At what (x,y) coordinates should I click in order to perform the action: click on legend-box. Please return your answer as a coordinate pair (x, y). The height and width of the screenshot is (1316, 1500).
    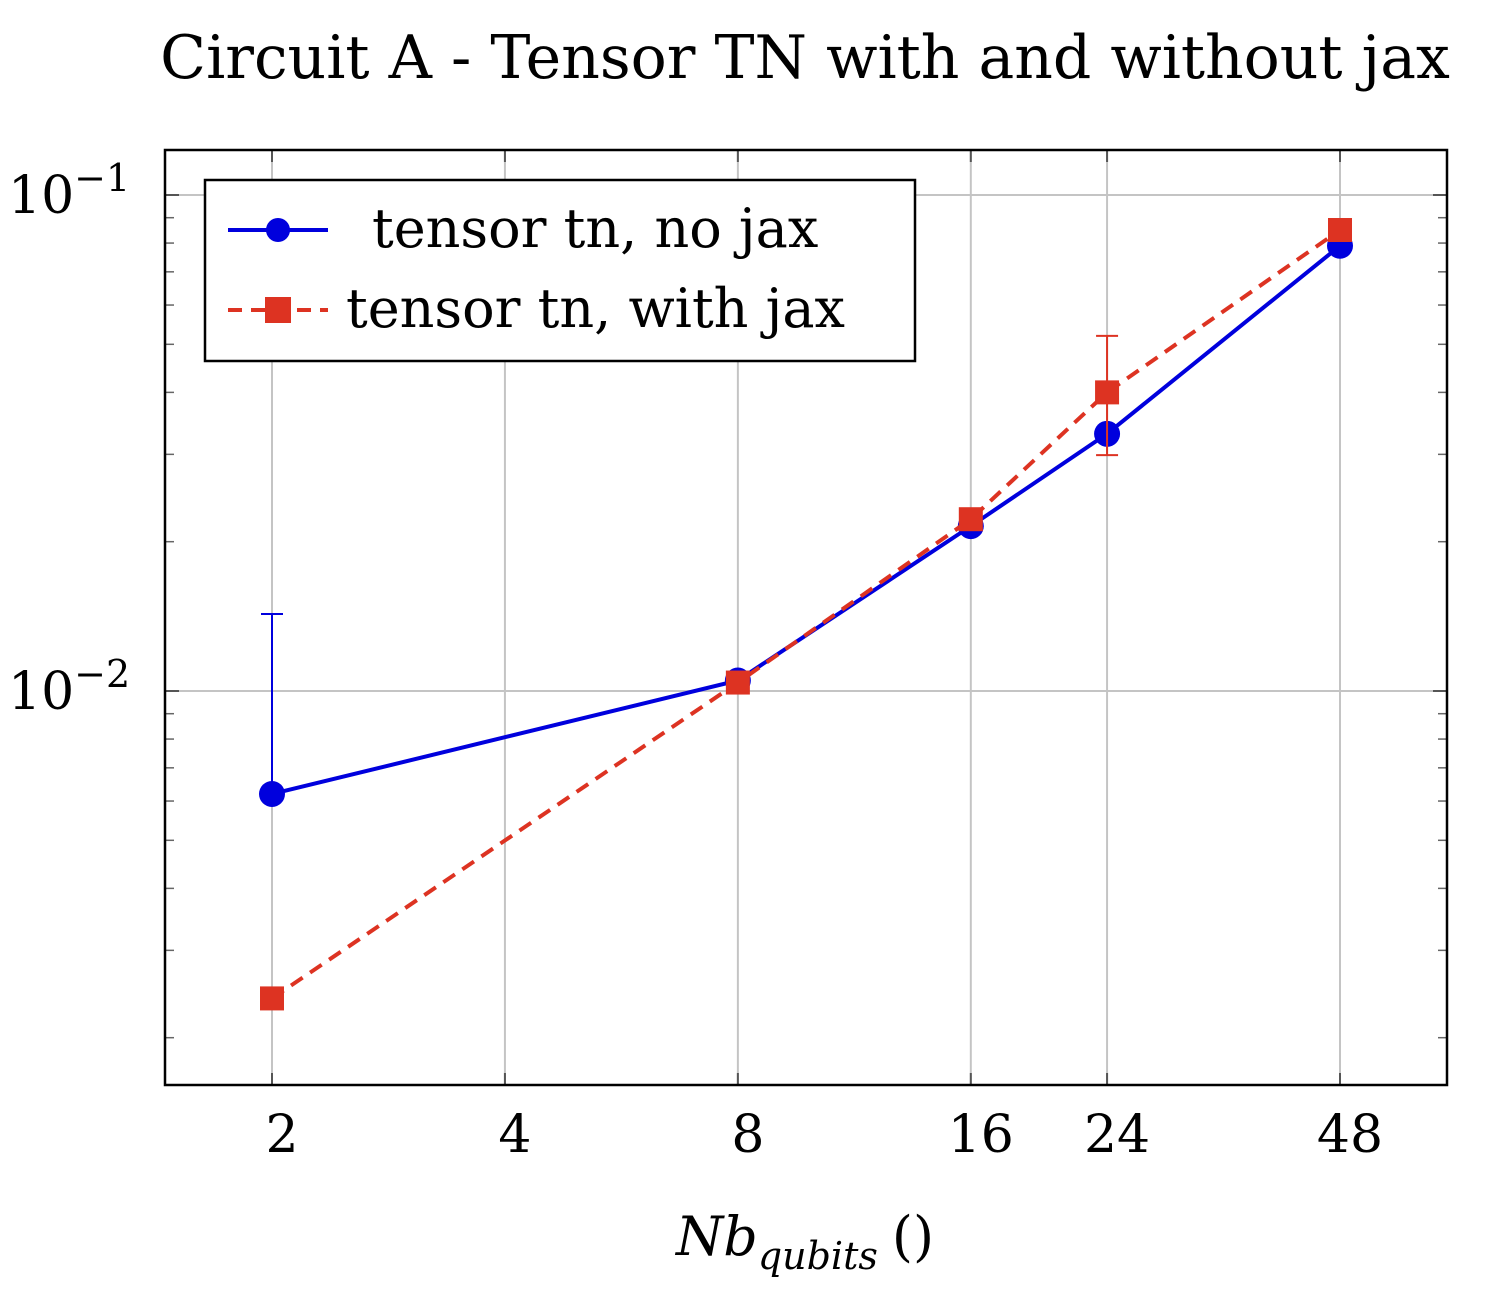
    Looking at the image, I should click on (560, 270).